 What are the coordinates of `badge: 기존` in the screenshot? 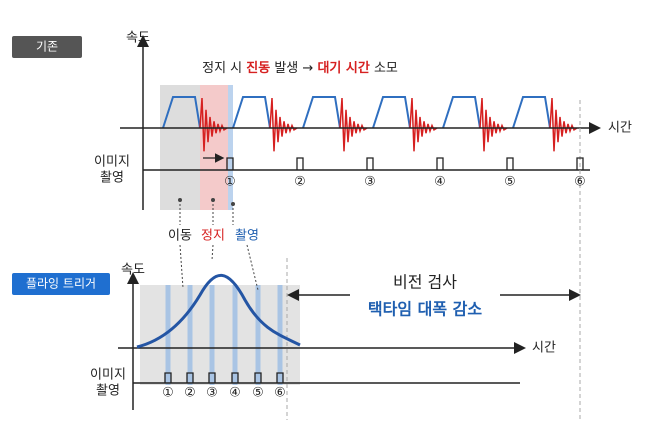 It's located at (47, 47).